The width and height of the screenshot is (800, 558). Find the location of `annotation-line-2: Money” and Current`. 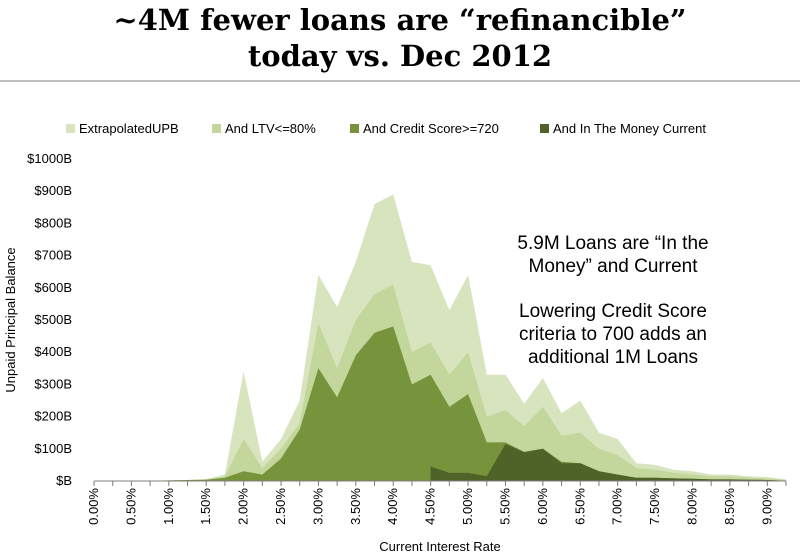

annotation-line-2: Money” and Current is located at coordinates (613, 266).